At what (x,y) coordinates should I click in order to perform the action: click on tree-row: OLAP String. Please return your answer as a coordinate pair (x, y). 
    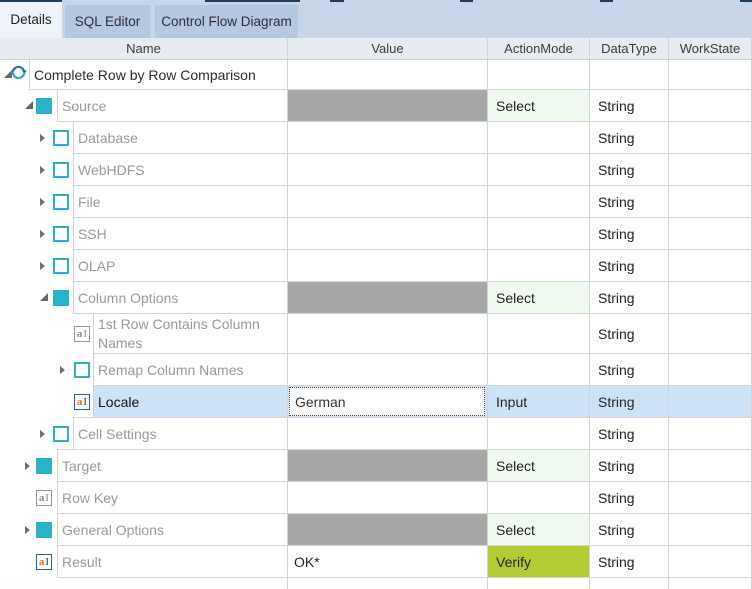
    Looking at the image, I should click on (376, 266).